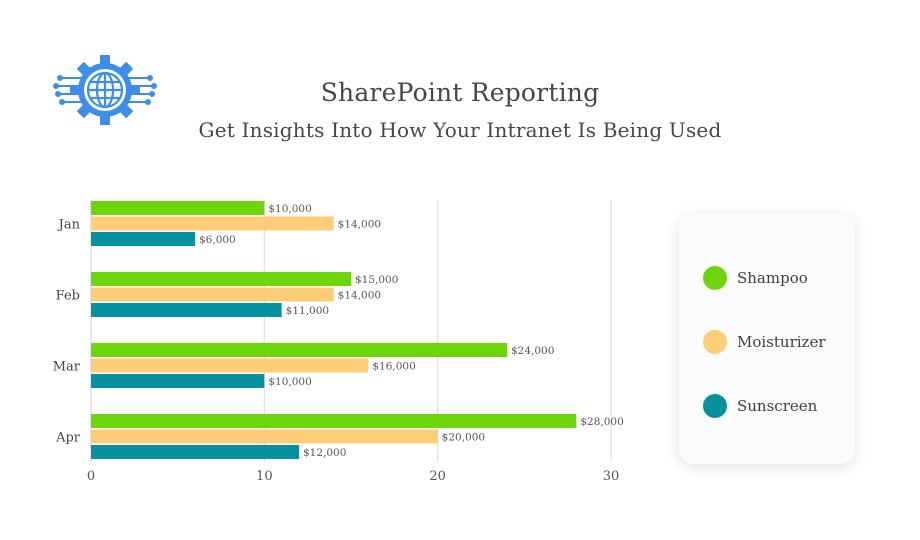 The width and height of the screenshot is (920, 540). What do you see at coordinates (715, 278) in the screenshot?
I see `legend-swatch-shampoo` at bounding box center [715, 278].